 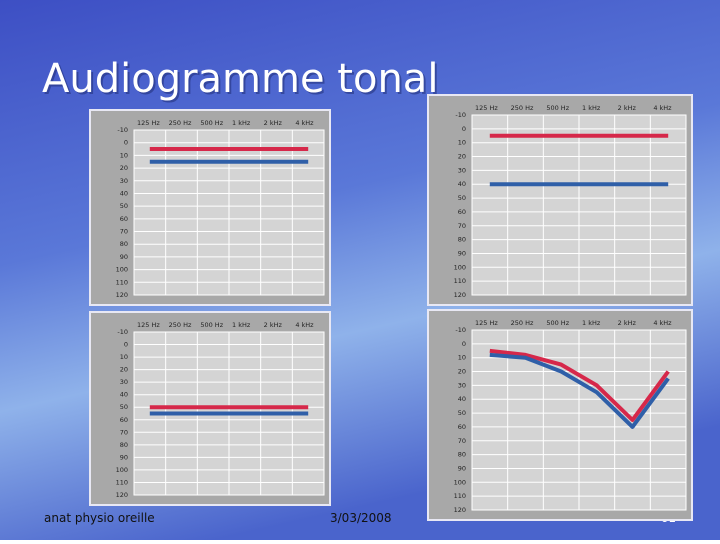 I want to click on footer-date: 3/03/2008, so click(x=361, y=518).